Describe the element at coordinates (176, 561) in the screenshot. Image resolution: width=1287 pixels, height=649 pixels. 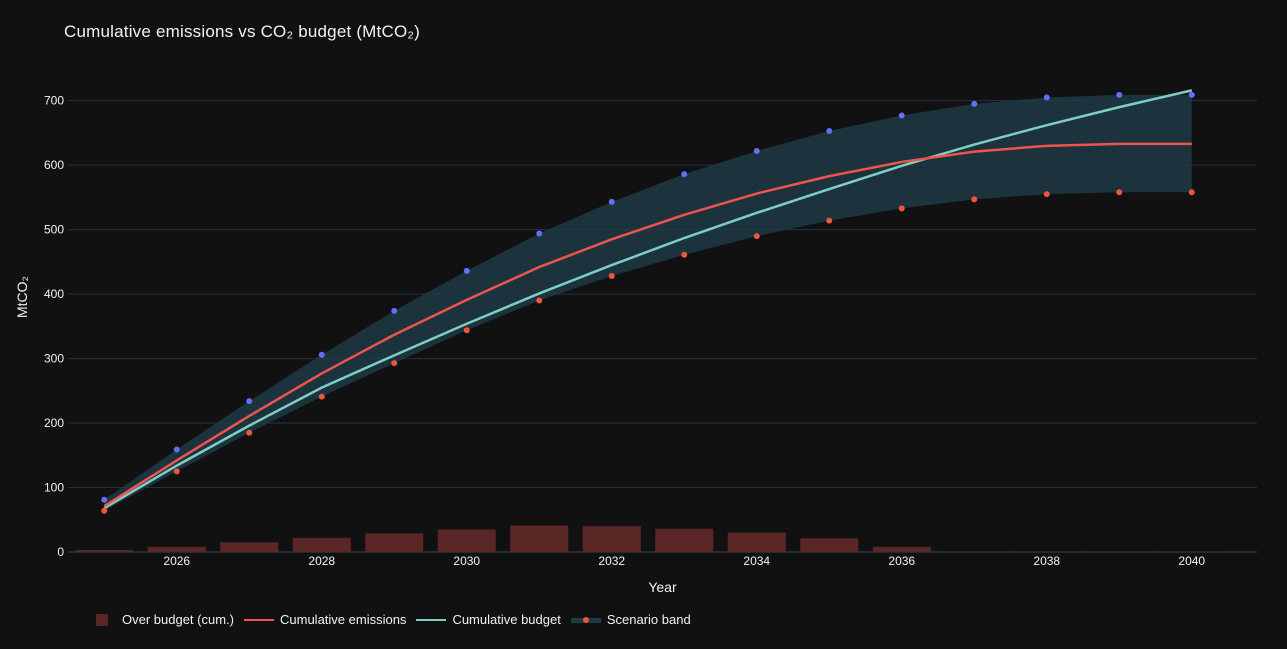
I see `x-tick-label-2026: 2026` at that location.